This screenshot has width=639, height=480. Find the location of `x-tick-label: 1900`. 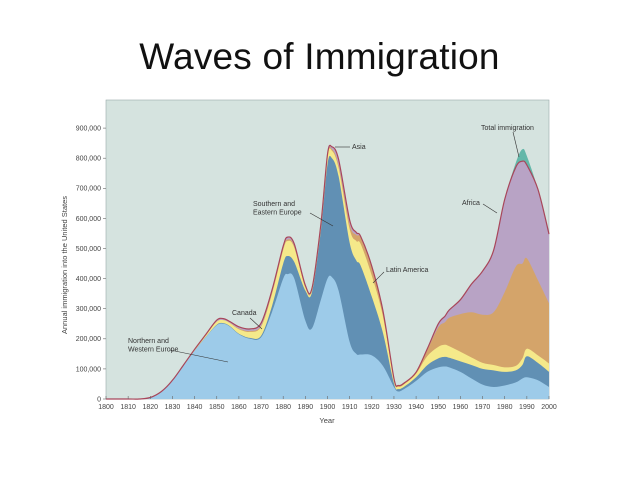

x-tick-label: 1900 is located at coordinates (328, 407).